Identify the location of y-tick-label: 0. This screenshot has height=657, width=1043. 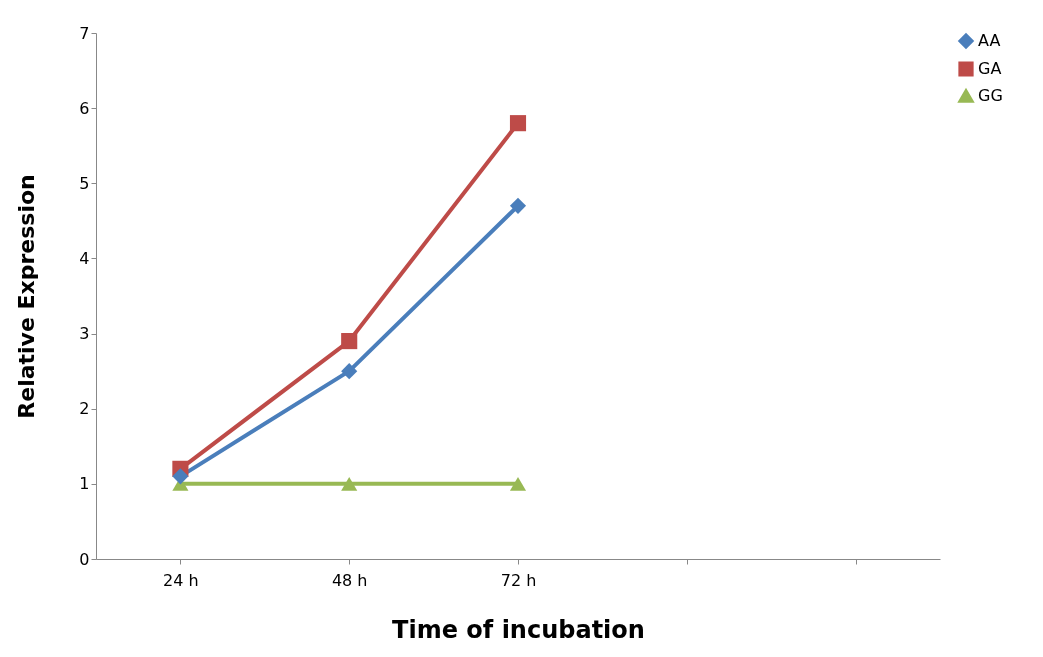
(84, 559).